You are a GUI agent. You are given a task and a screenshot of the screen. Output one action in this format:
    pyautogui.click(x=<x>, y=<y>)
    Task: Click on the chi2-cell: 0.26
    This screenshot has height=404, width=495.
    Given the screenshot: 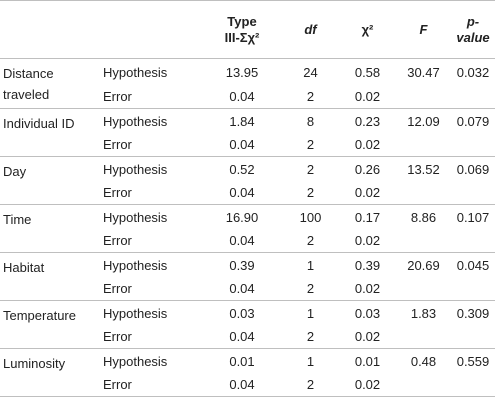 What is the action you would take?
    pyautogui.click(x=367, y=169)
    